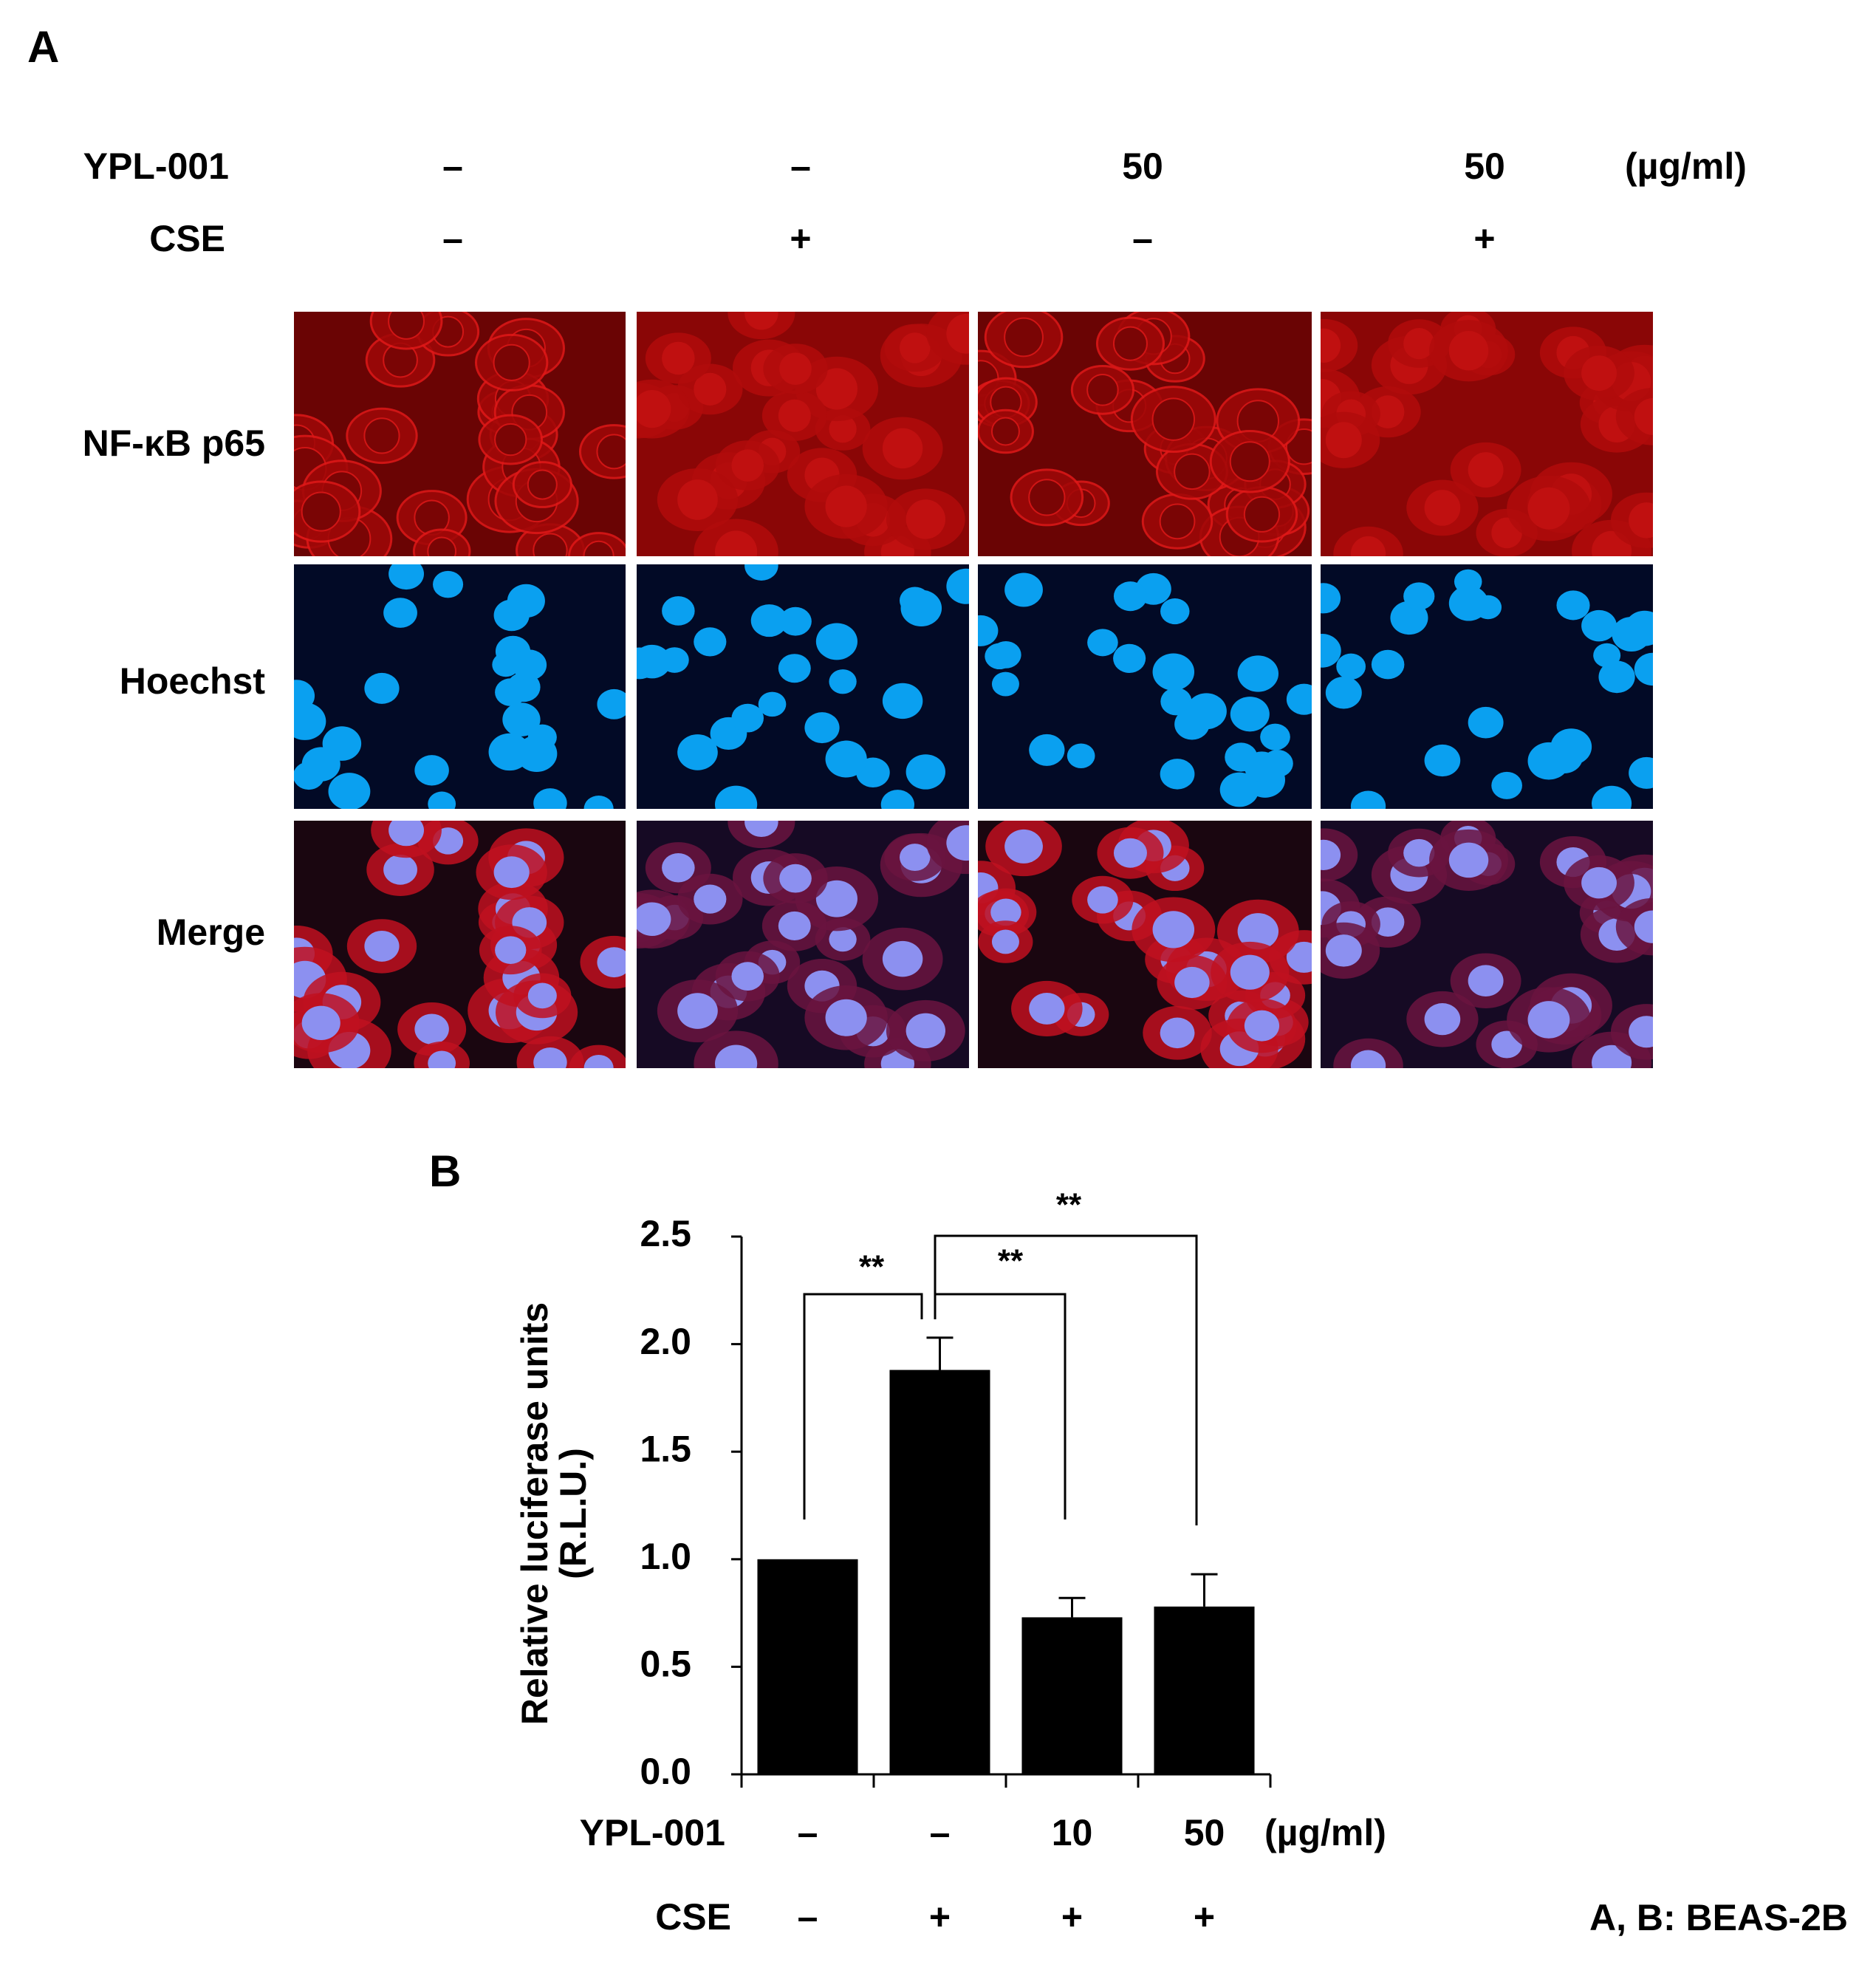  What do you see at coordinates (652, 1832) in the screenshot?
I see `condition-label: YPL-001` at bounding box center [652, 1832].